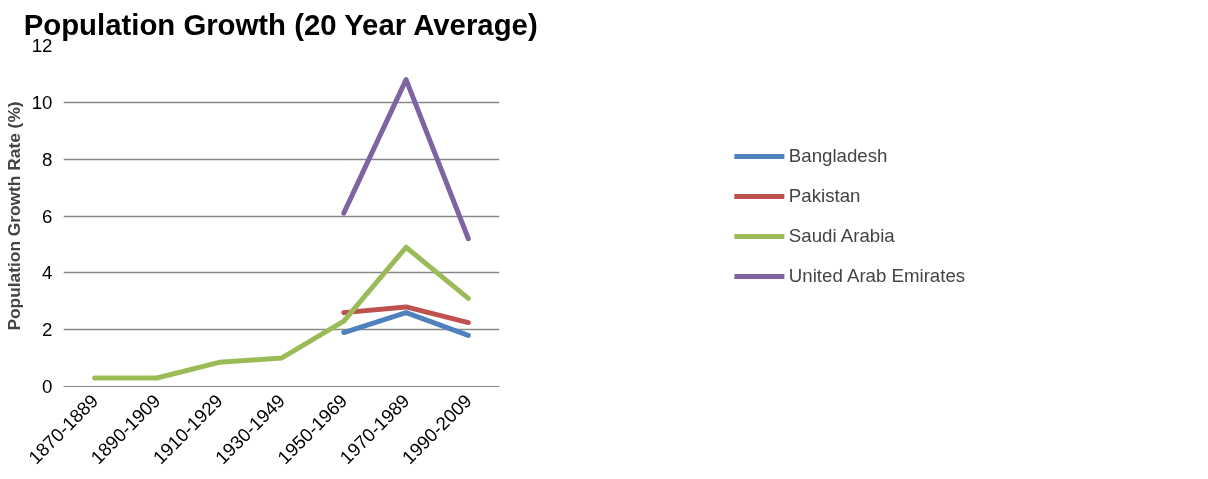  I want to click on legend-label: Bangladesh, so click(838, 155).